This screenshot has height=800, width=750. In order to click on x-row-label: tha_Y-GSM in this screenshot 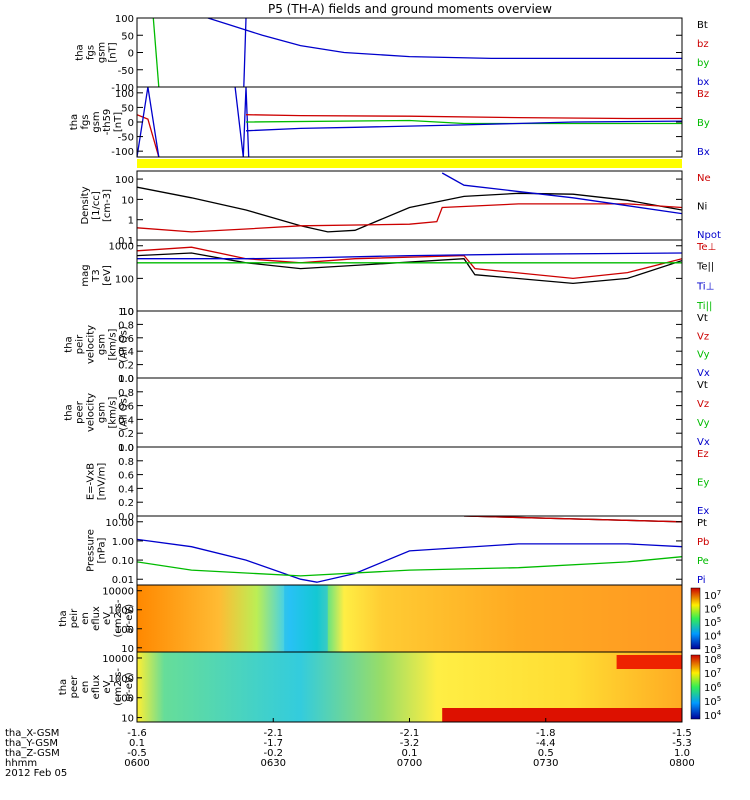, I will do `click(31, 743)`.